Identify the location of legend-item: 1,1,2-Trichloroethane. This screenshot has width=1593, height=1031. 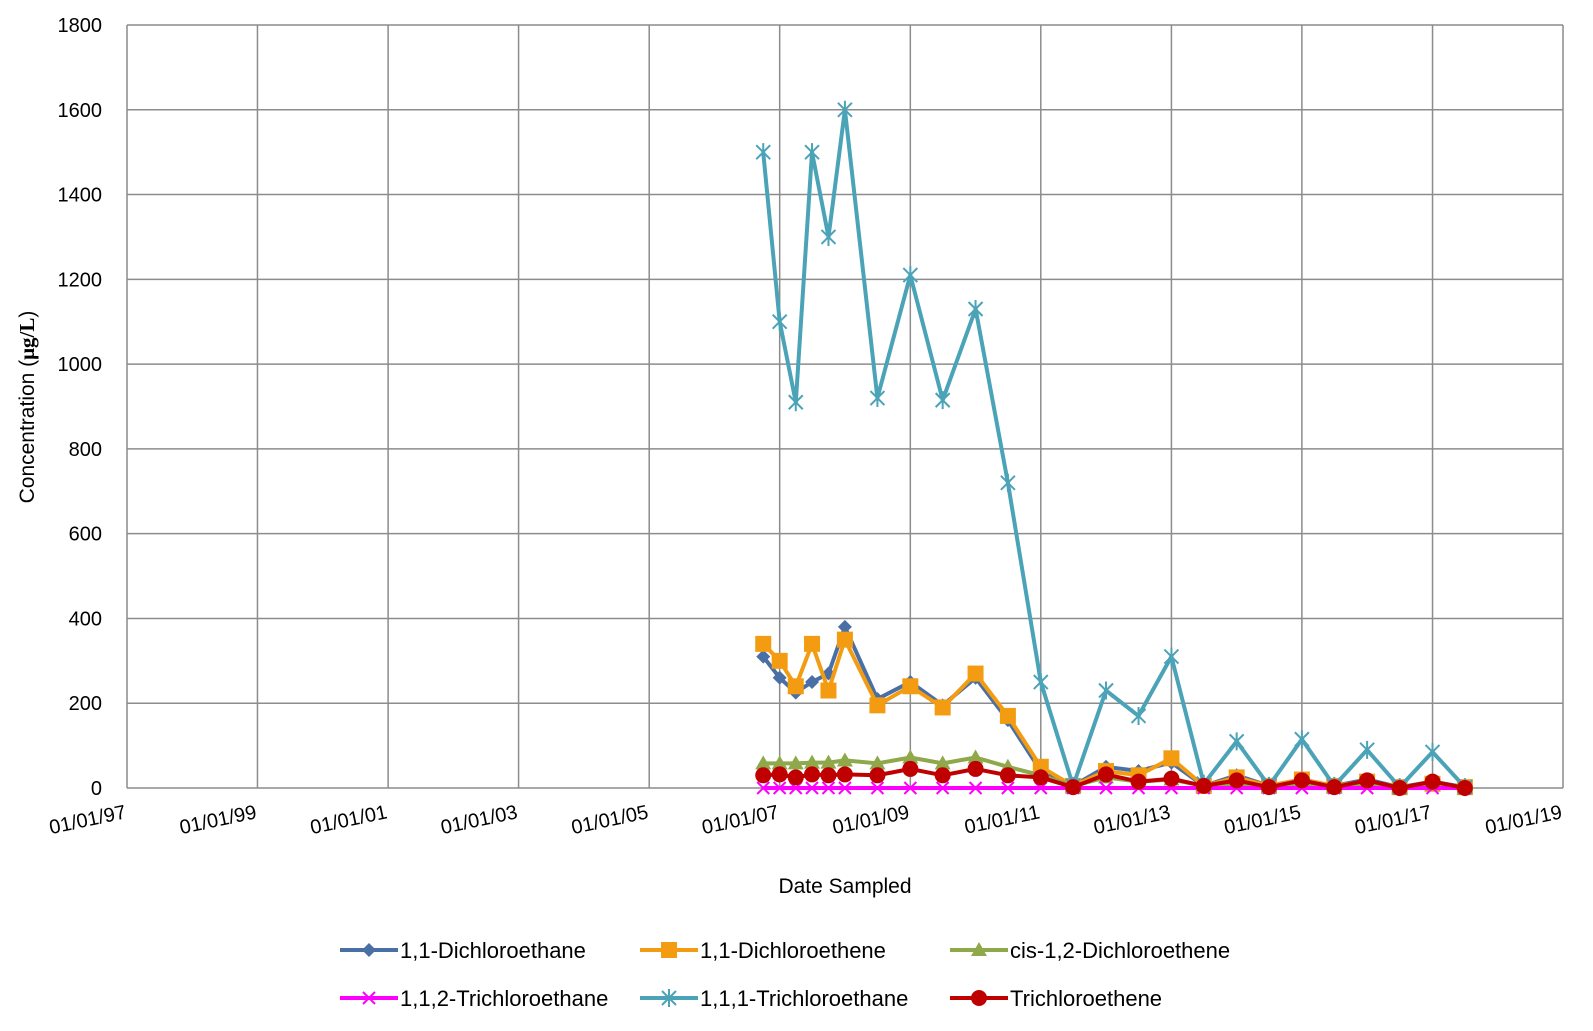
(474, 998).